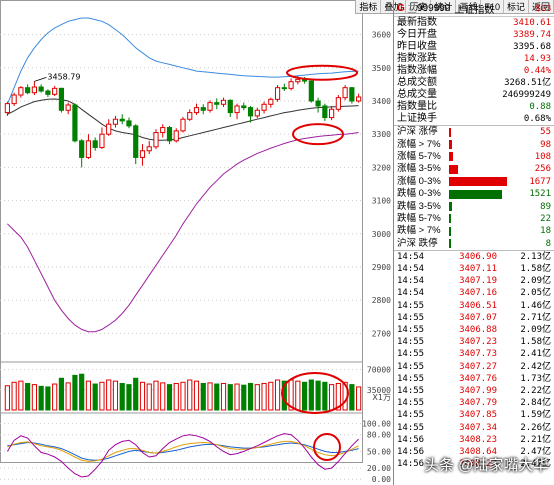  I want to click on toolbar-button-0: 指标, so click(369, 6).